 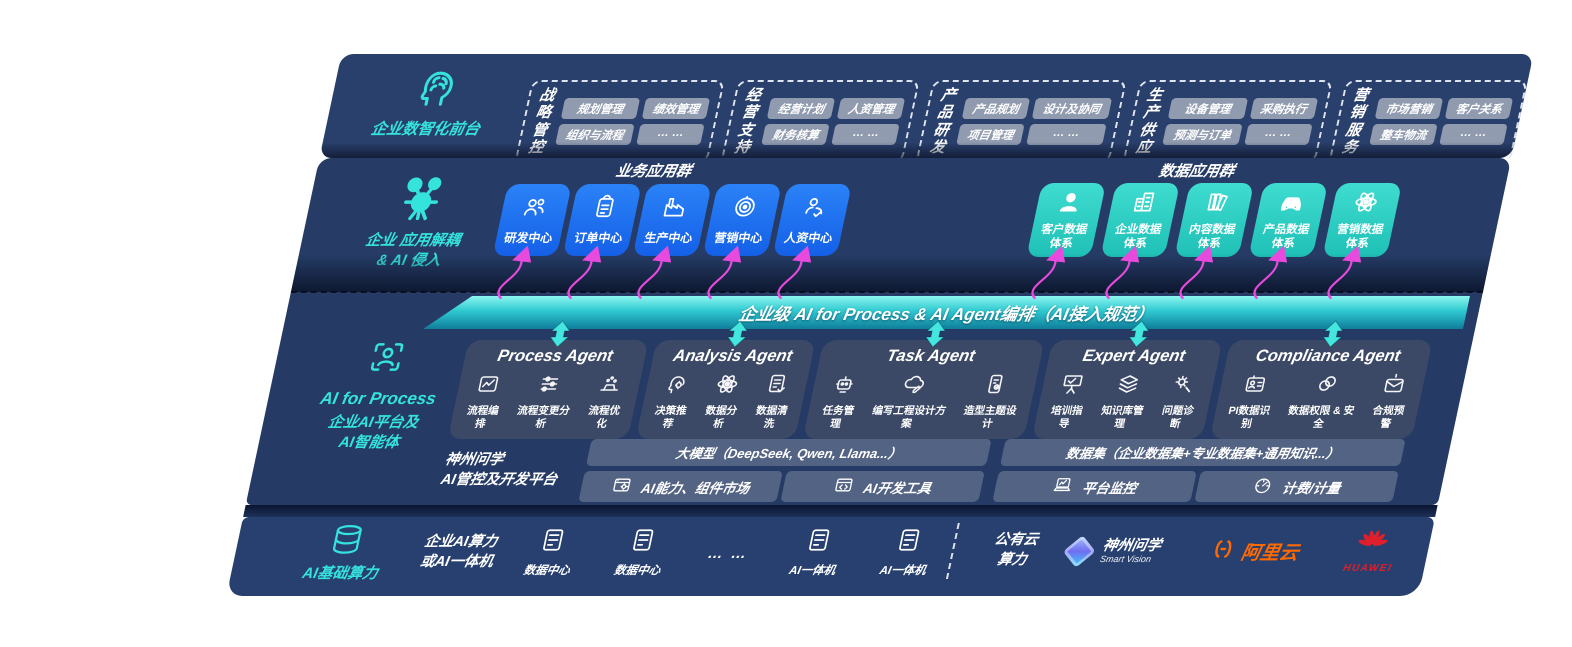 I want to click on group-title-line: 经营, so click(x=751, y=104).